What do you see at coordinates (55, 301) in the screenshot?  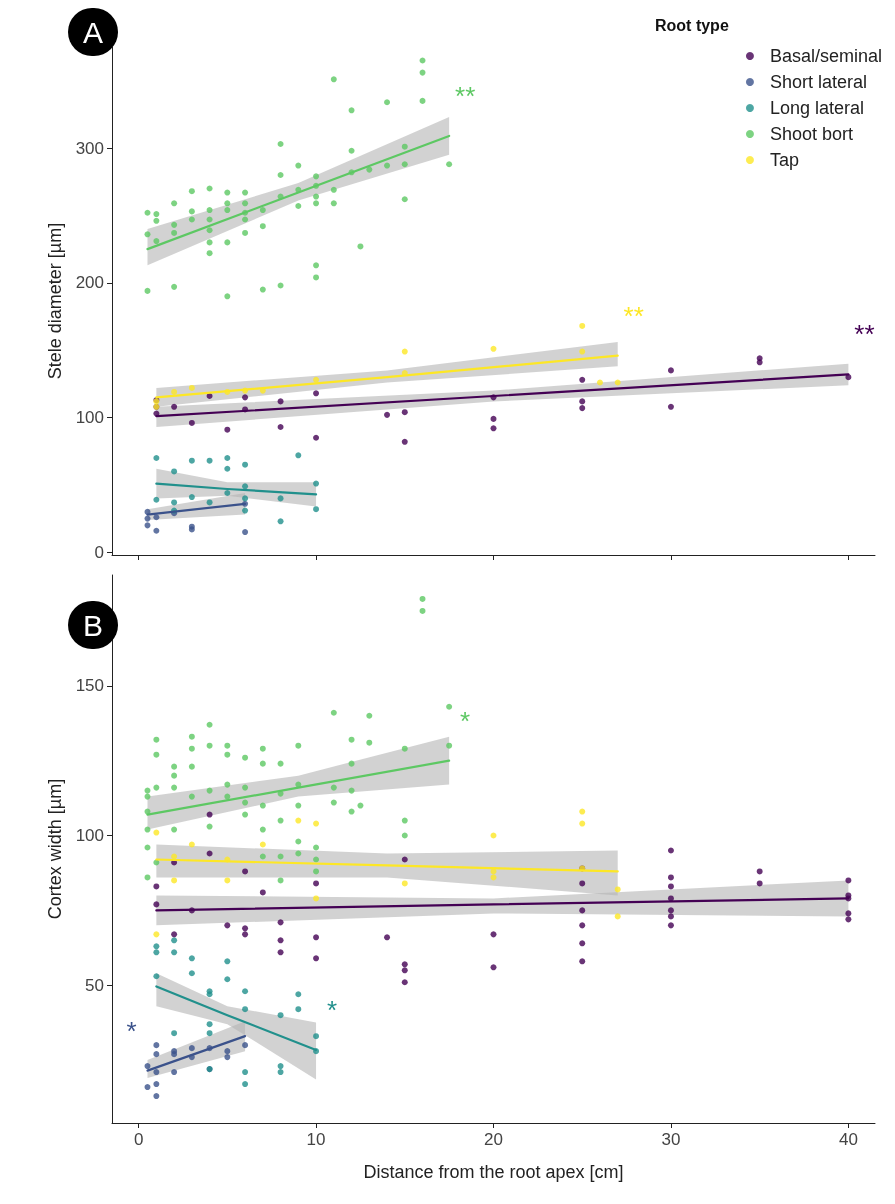 I see `y-axis-title: Stele diameter [µm]` at bounding box center [55, 301].